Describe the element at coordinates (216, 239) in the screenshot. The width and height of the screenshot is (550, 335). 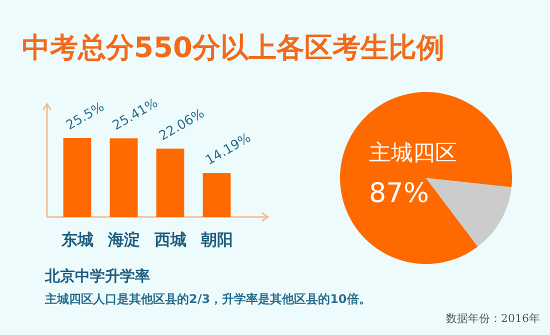
I see `x-tick-label: 朝阳` at that location.